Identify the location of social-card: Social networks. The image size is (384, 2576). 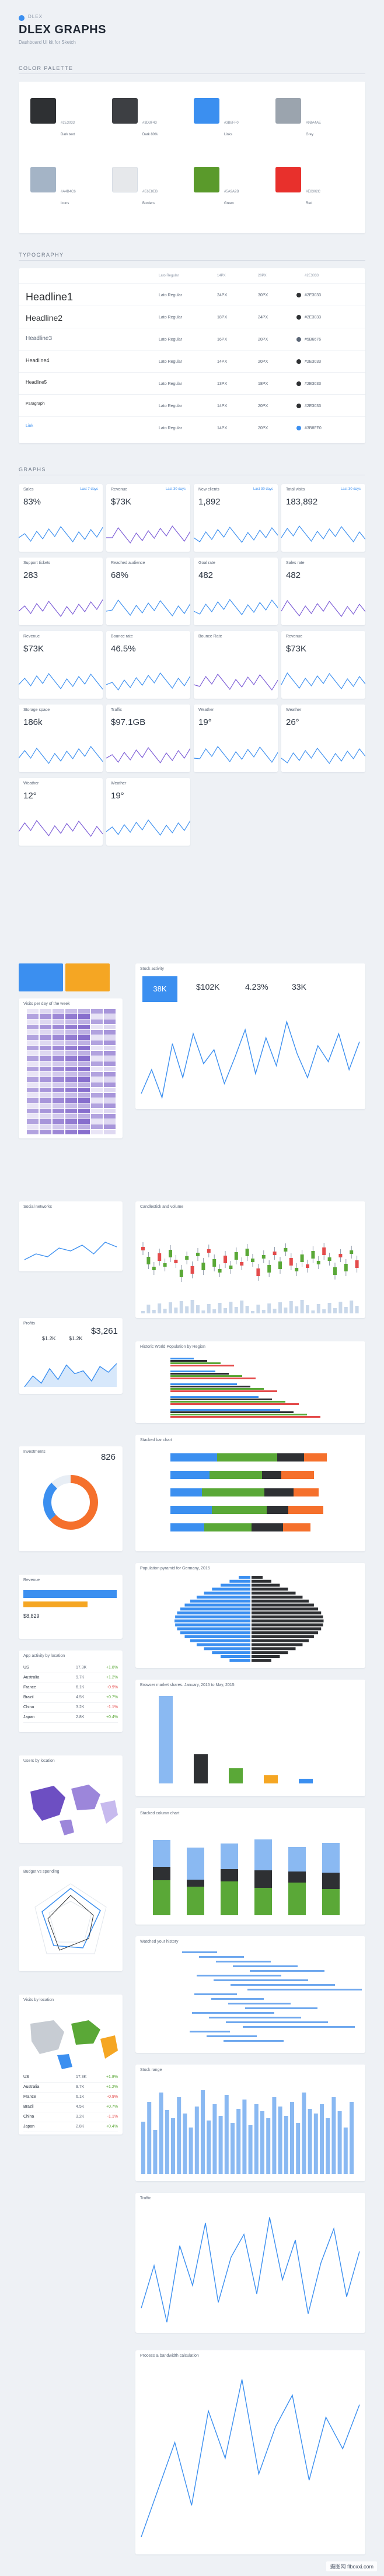
(71, 1236).